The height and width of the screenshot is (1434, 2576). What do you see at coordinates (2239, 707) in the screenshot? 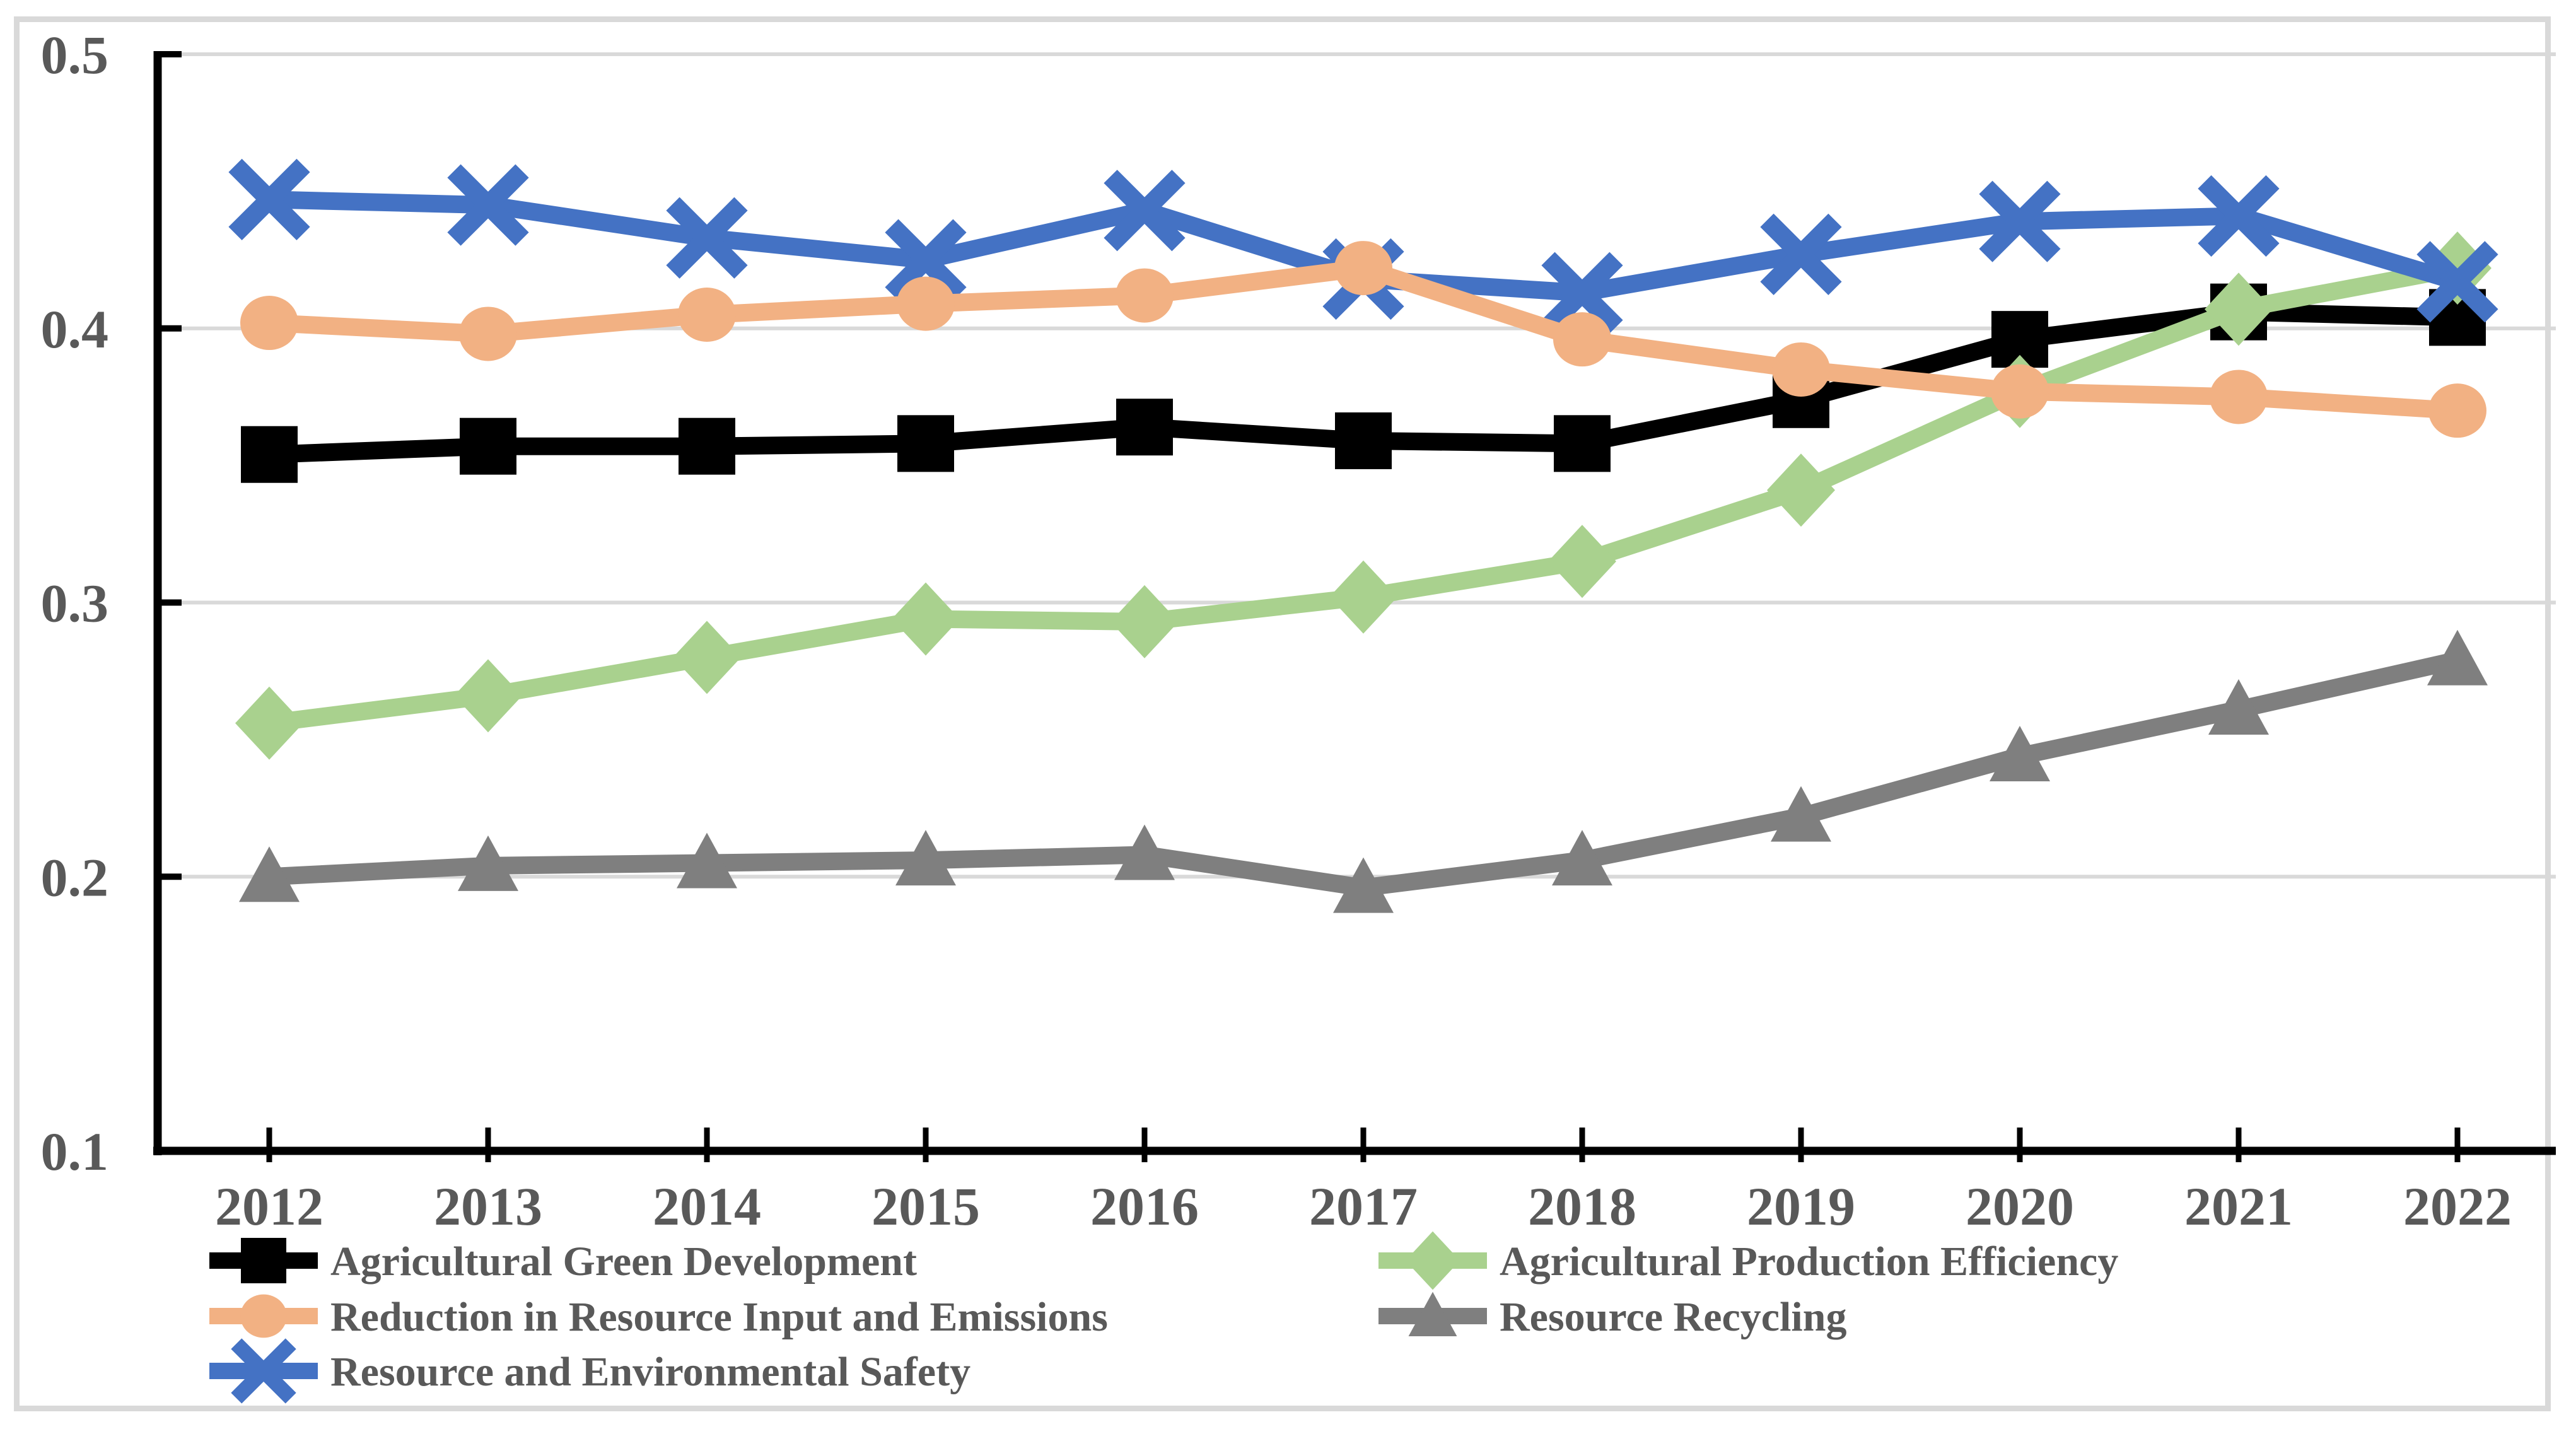
I see `marker-triangle-2021` at bounding box center [2239, 707].